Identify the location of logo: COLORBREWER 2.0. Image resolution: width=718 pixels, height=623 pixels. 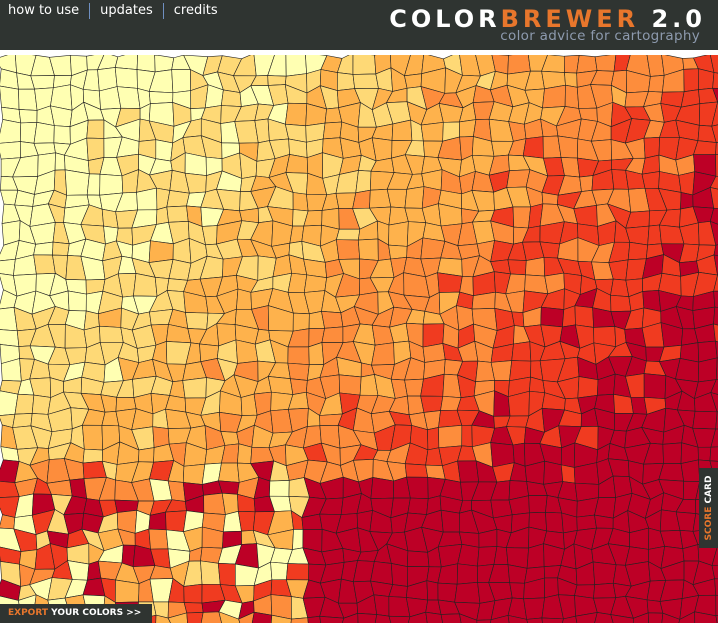
(547, 19).